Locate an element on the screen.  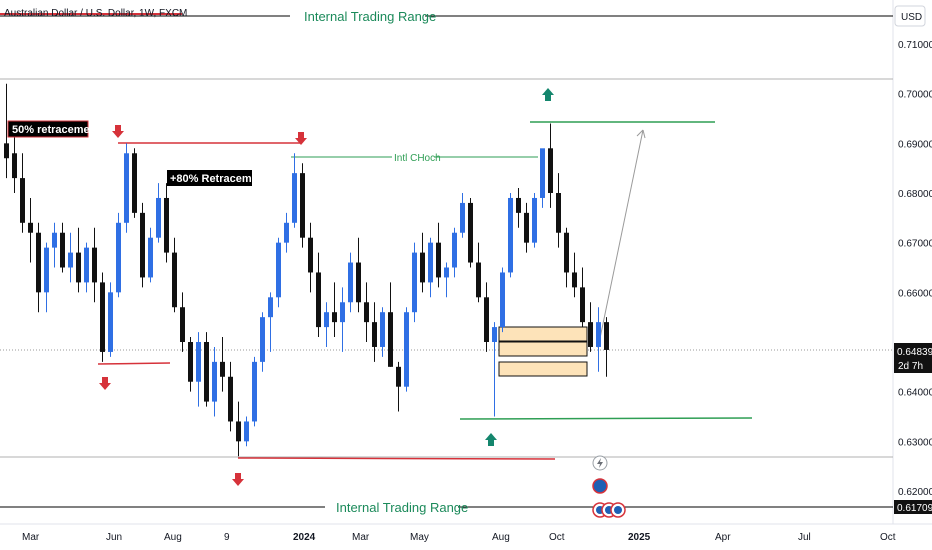
retracement-80-label: +80% Retracement is located at coordinates (219, 179).